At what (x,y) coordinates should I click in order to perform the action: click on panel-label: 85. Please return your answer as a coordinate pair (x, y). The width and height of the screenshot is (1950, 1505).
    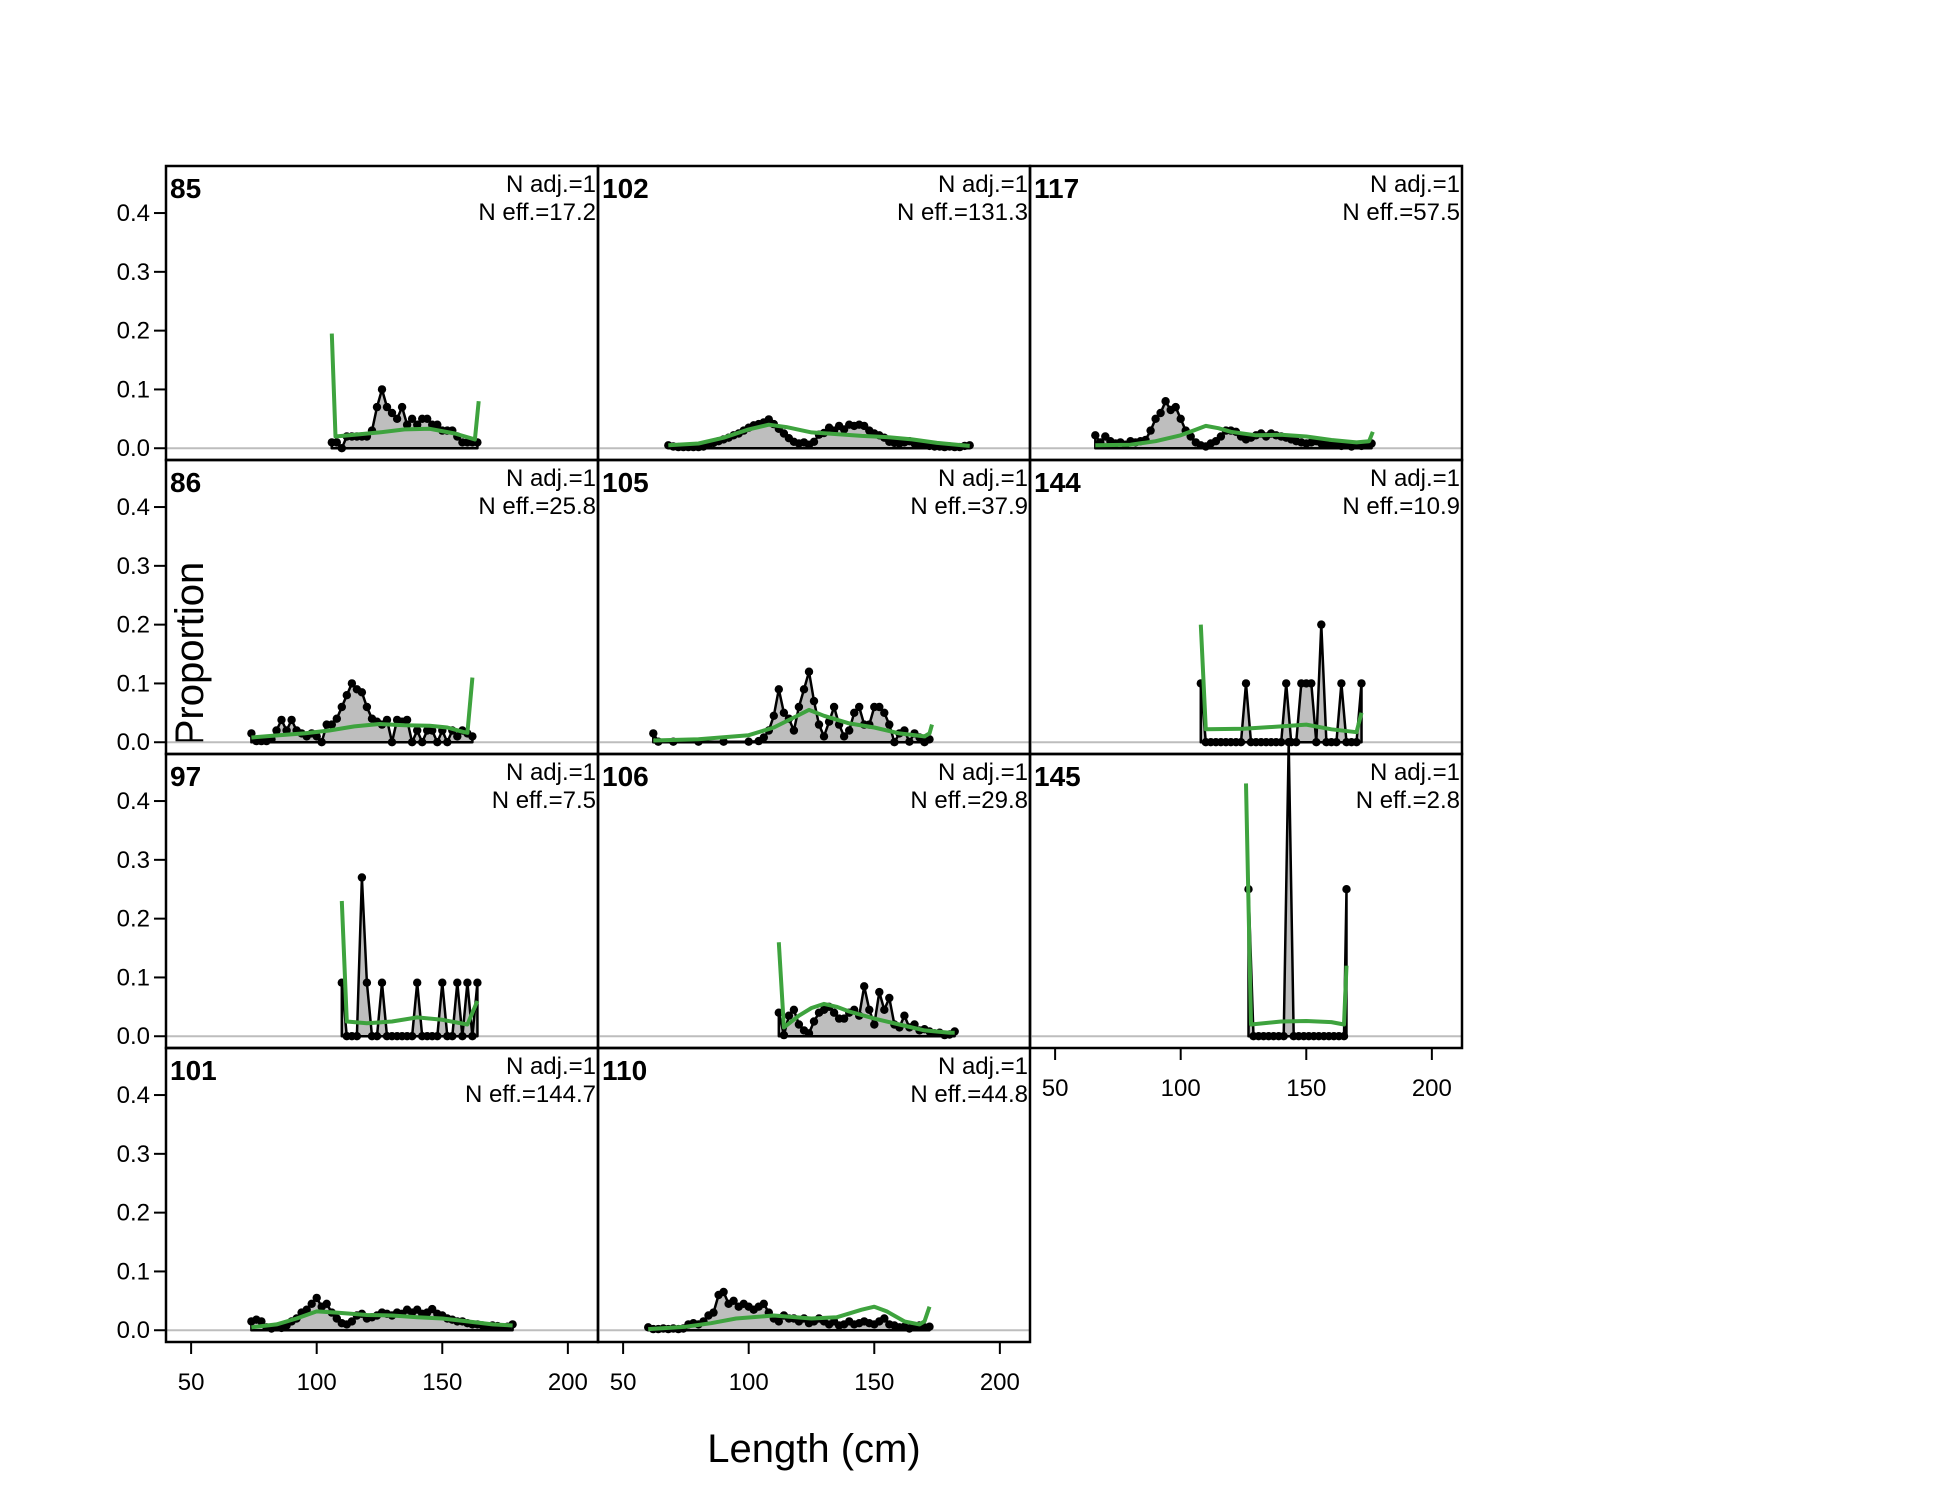
    Looking at the image, I should click on (185, 188).